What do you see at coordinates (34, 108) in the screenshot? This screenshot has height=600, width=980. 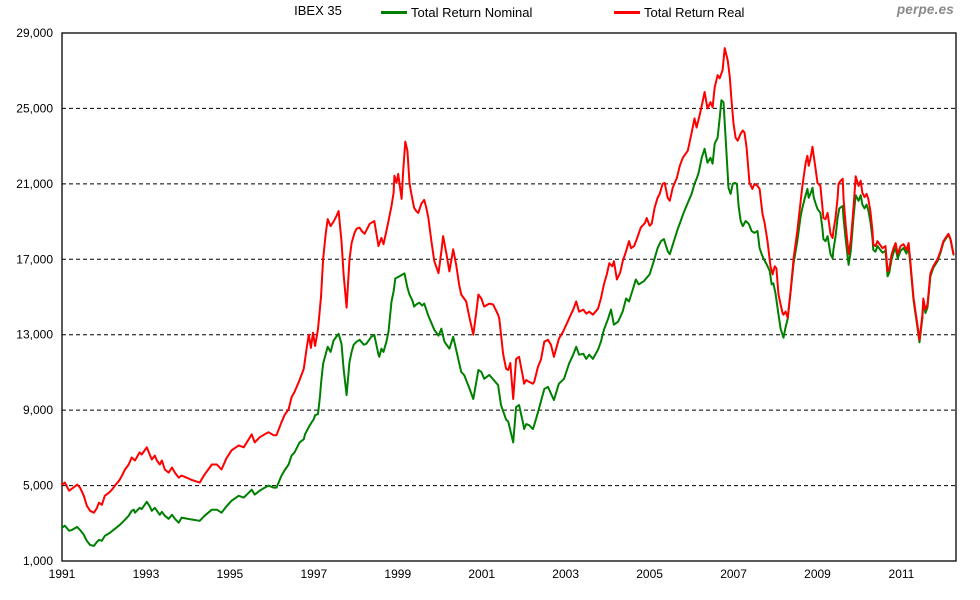 I see `y-tick-label: 25,000` at bounding box center [34, 108].